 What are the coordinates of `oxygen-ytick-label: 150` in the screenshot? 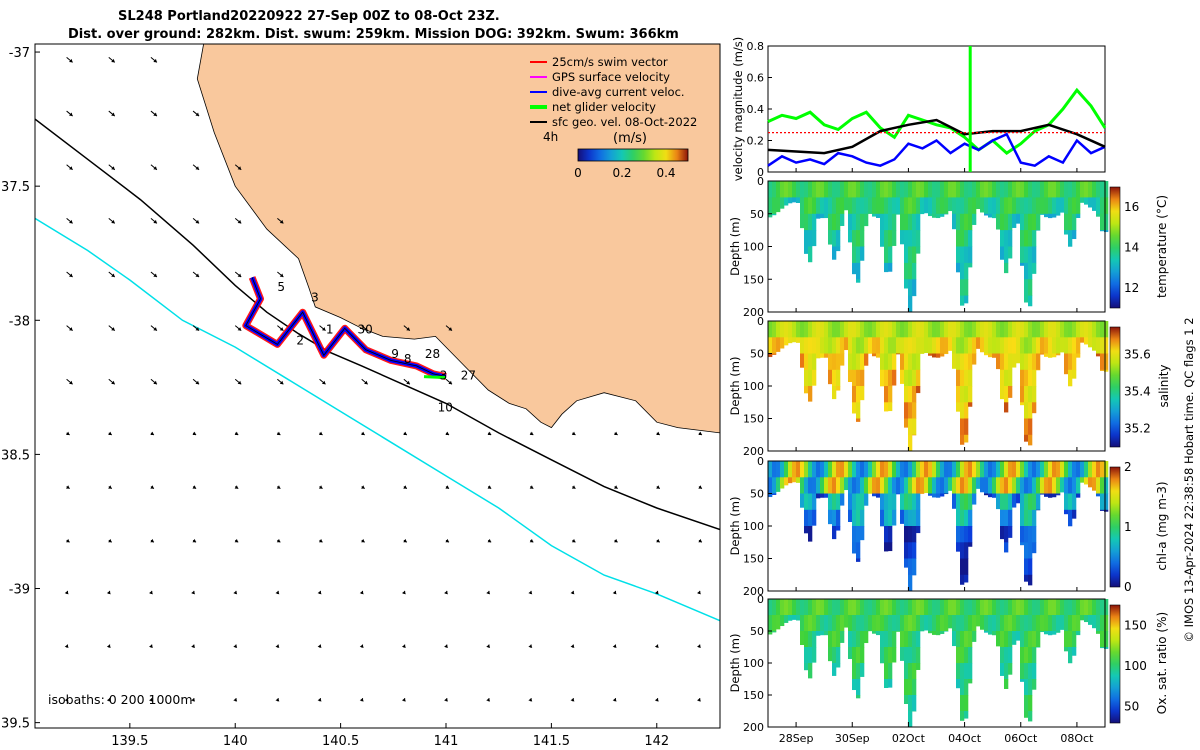 It's located at (753, 695).